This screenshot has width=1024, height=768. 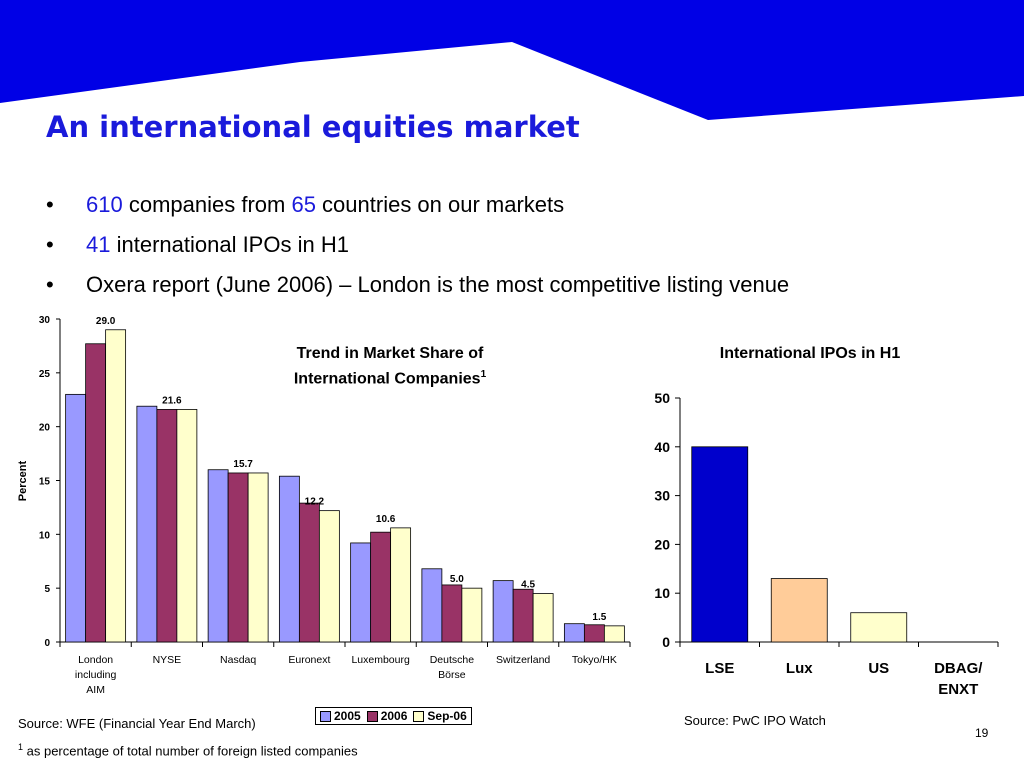 I want to click on banner-left-shape, so click(x=256, y=51).